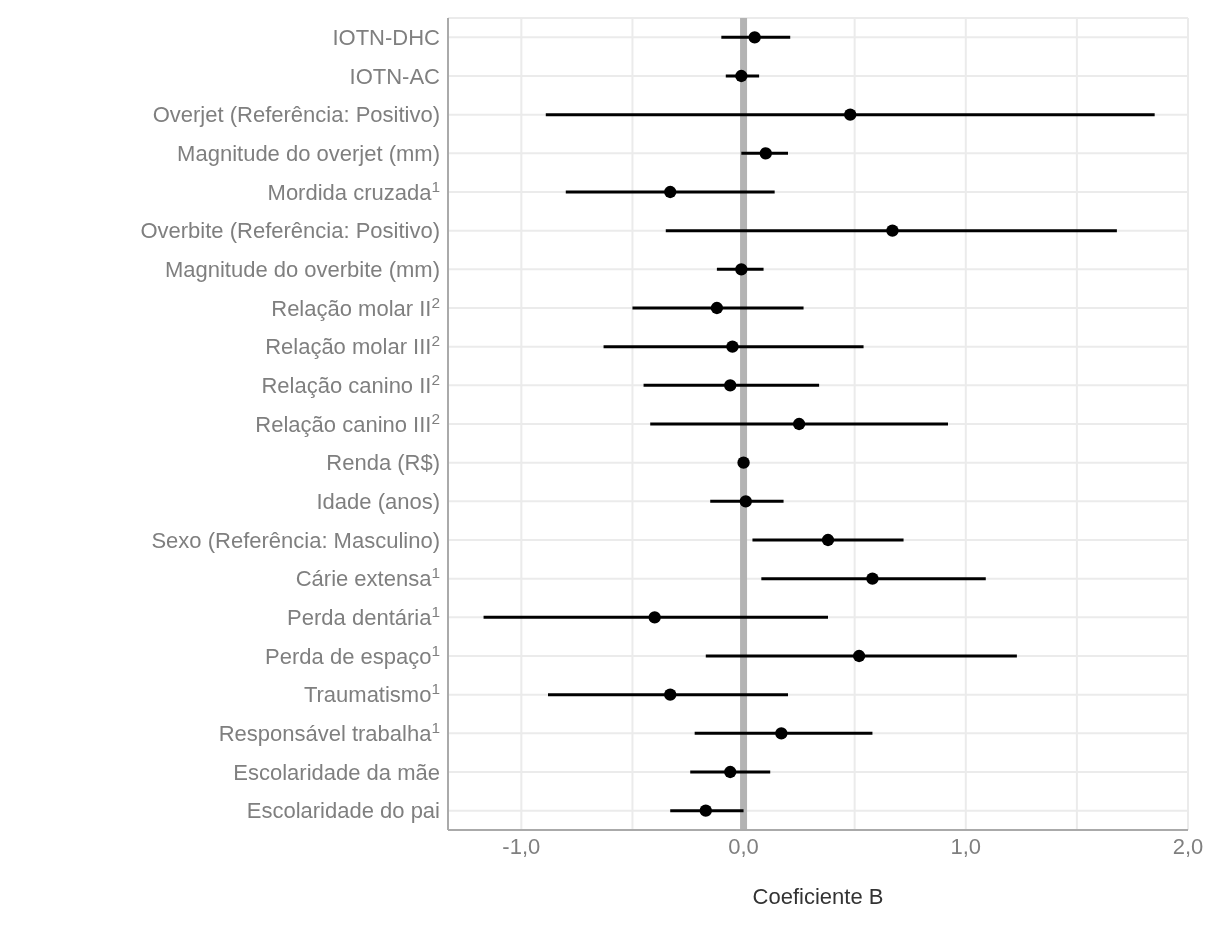  I want to click on y-tick-label: Escolaridade da mãe, so click(336, 772).